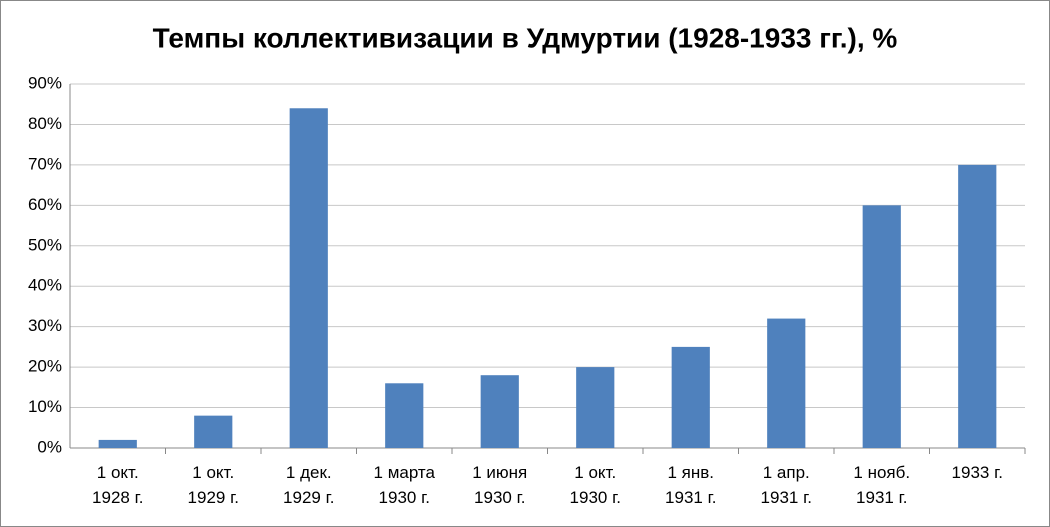 The image size is (1050, 527). What do you see at coordinates (882, 485) in the screenshot?
I see `x-tick-label: 1 нояб. 1931 г.` at bounding box center [882, 485].